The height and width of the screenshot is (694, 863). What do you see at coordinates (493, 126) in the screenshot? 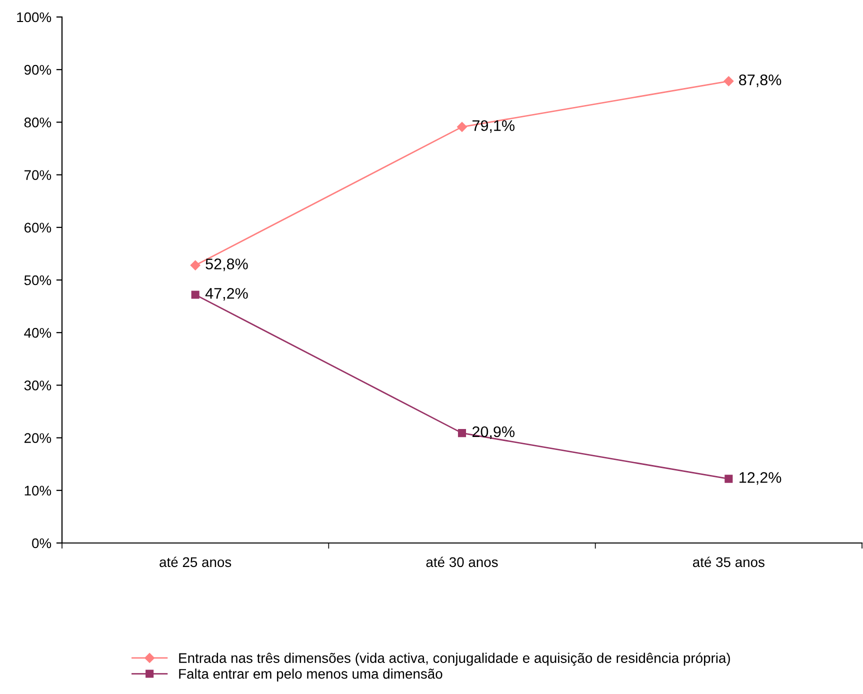
I see `data-label: 79,1%` at bounding box center [493, 126].